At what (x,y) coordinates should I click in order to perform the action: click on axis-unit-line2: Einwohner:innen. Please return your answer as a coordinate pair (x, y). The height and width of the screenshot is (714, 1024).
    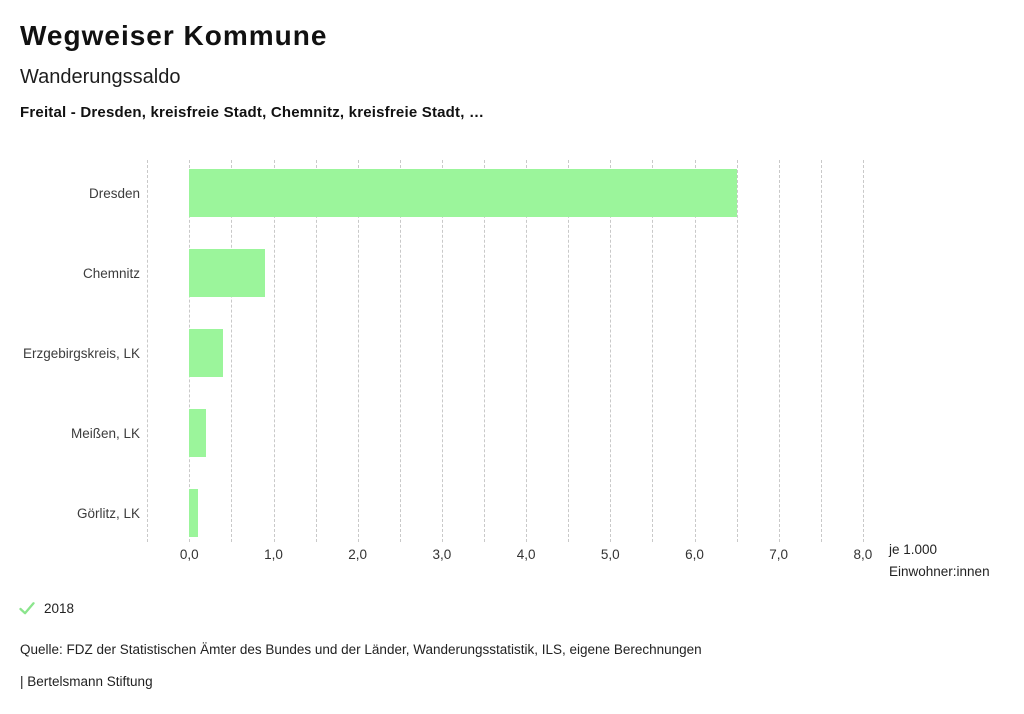
    Looking at the image, I should click on (939, 571).